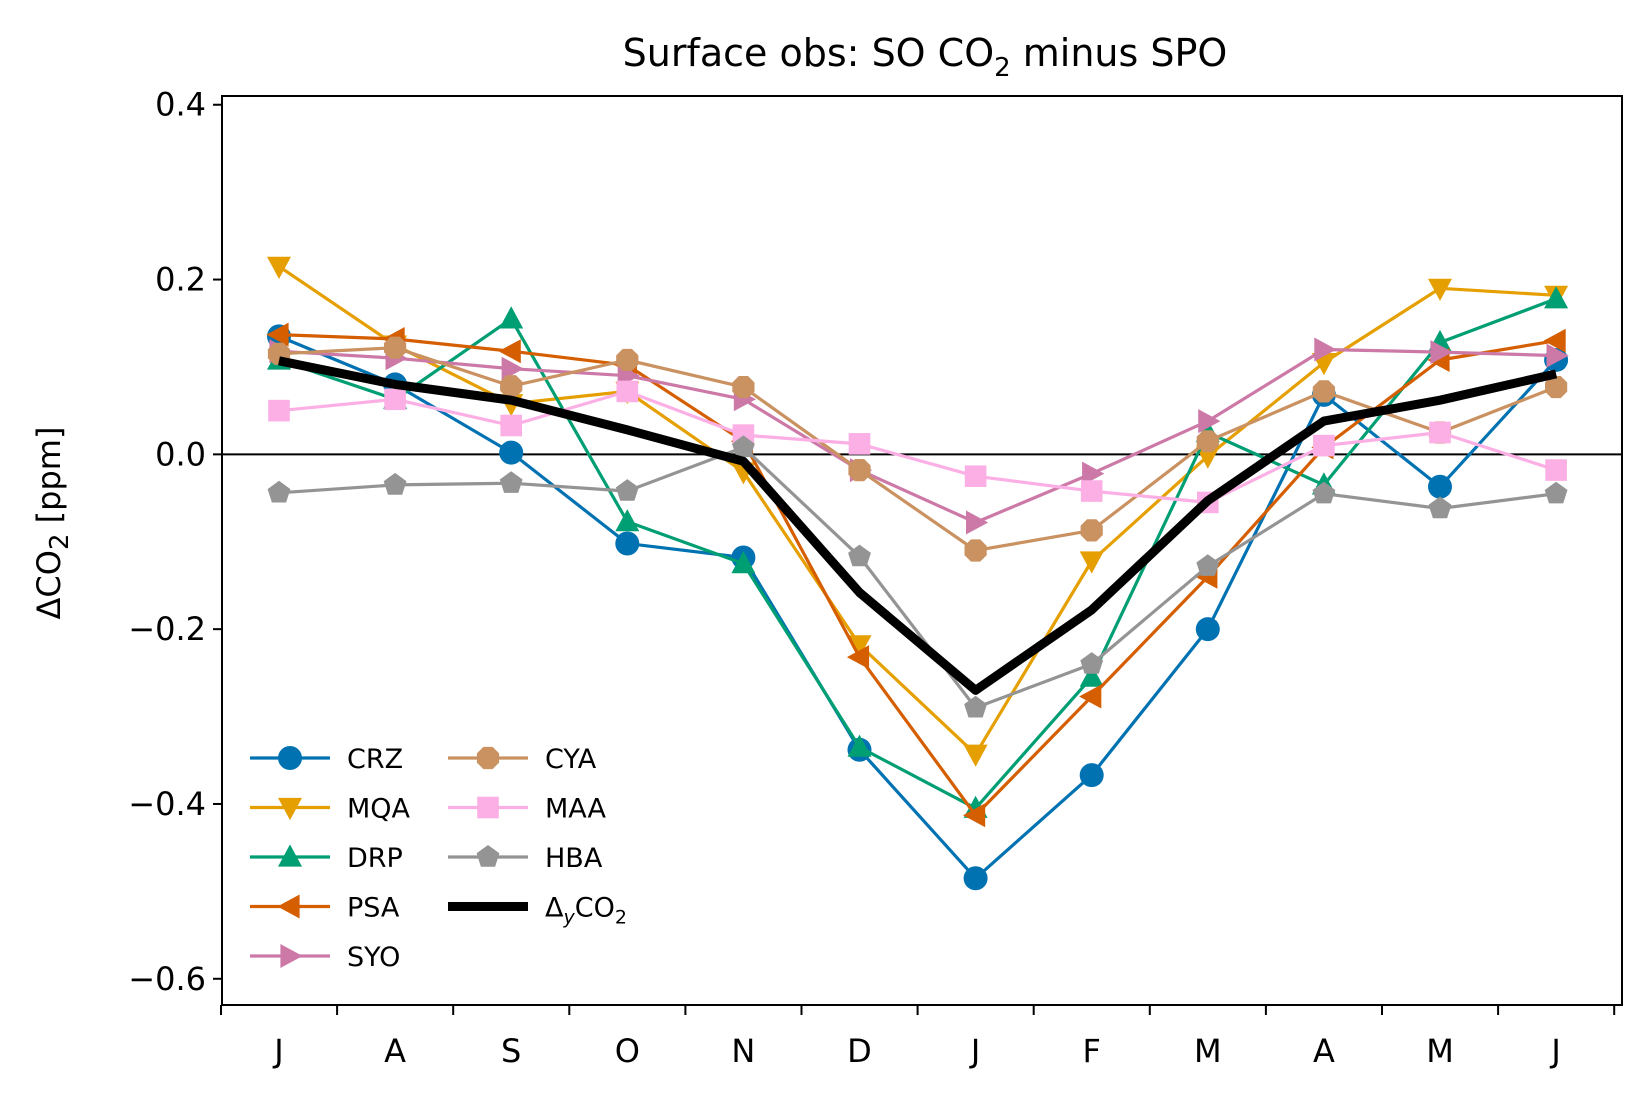 This screenshot has width=1645, height=1100. I want to click on legend-item: DRP, so click(326, 858).